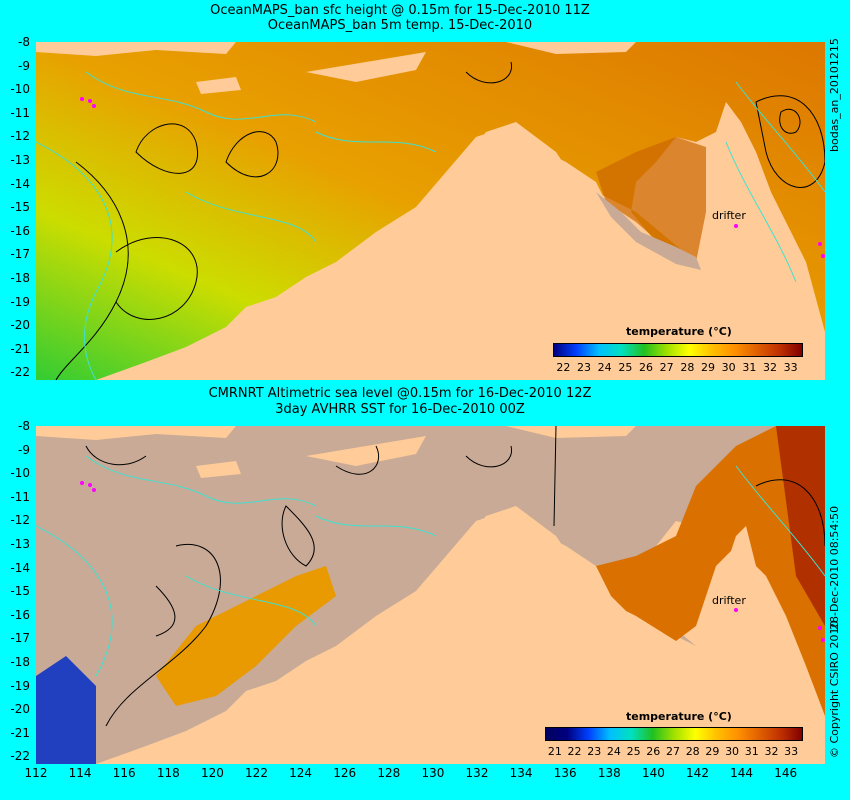 The height and width of the screenshot is (800, 850). Describe the element at coordinates (20, 496) in the screenshot. I see `bottom-lat-tick: -11` at that location.